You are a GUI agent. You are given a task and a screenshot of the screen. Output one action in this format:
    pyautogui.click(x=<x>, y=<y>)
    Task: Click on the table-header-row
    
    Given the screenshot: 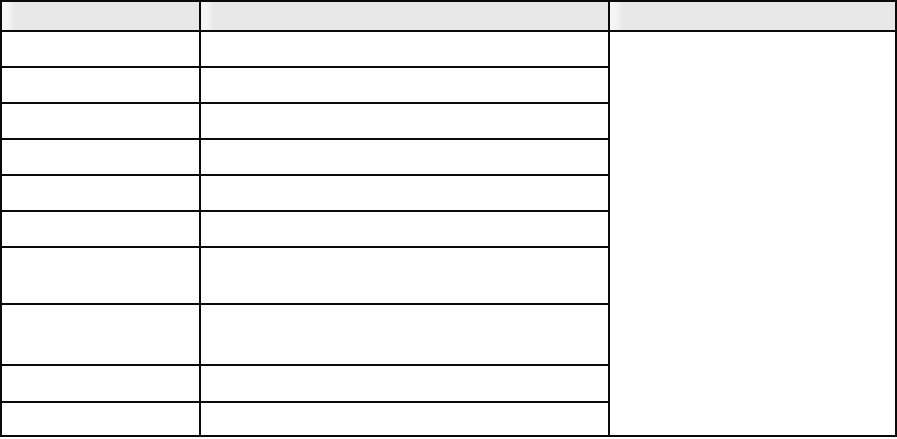 What is the action you would take?
    pyautogui.click(x=448, y=16)
    